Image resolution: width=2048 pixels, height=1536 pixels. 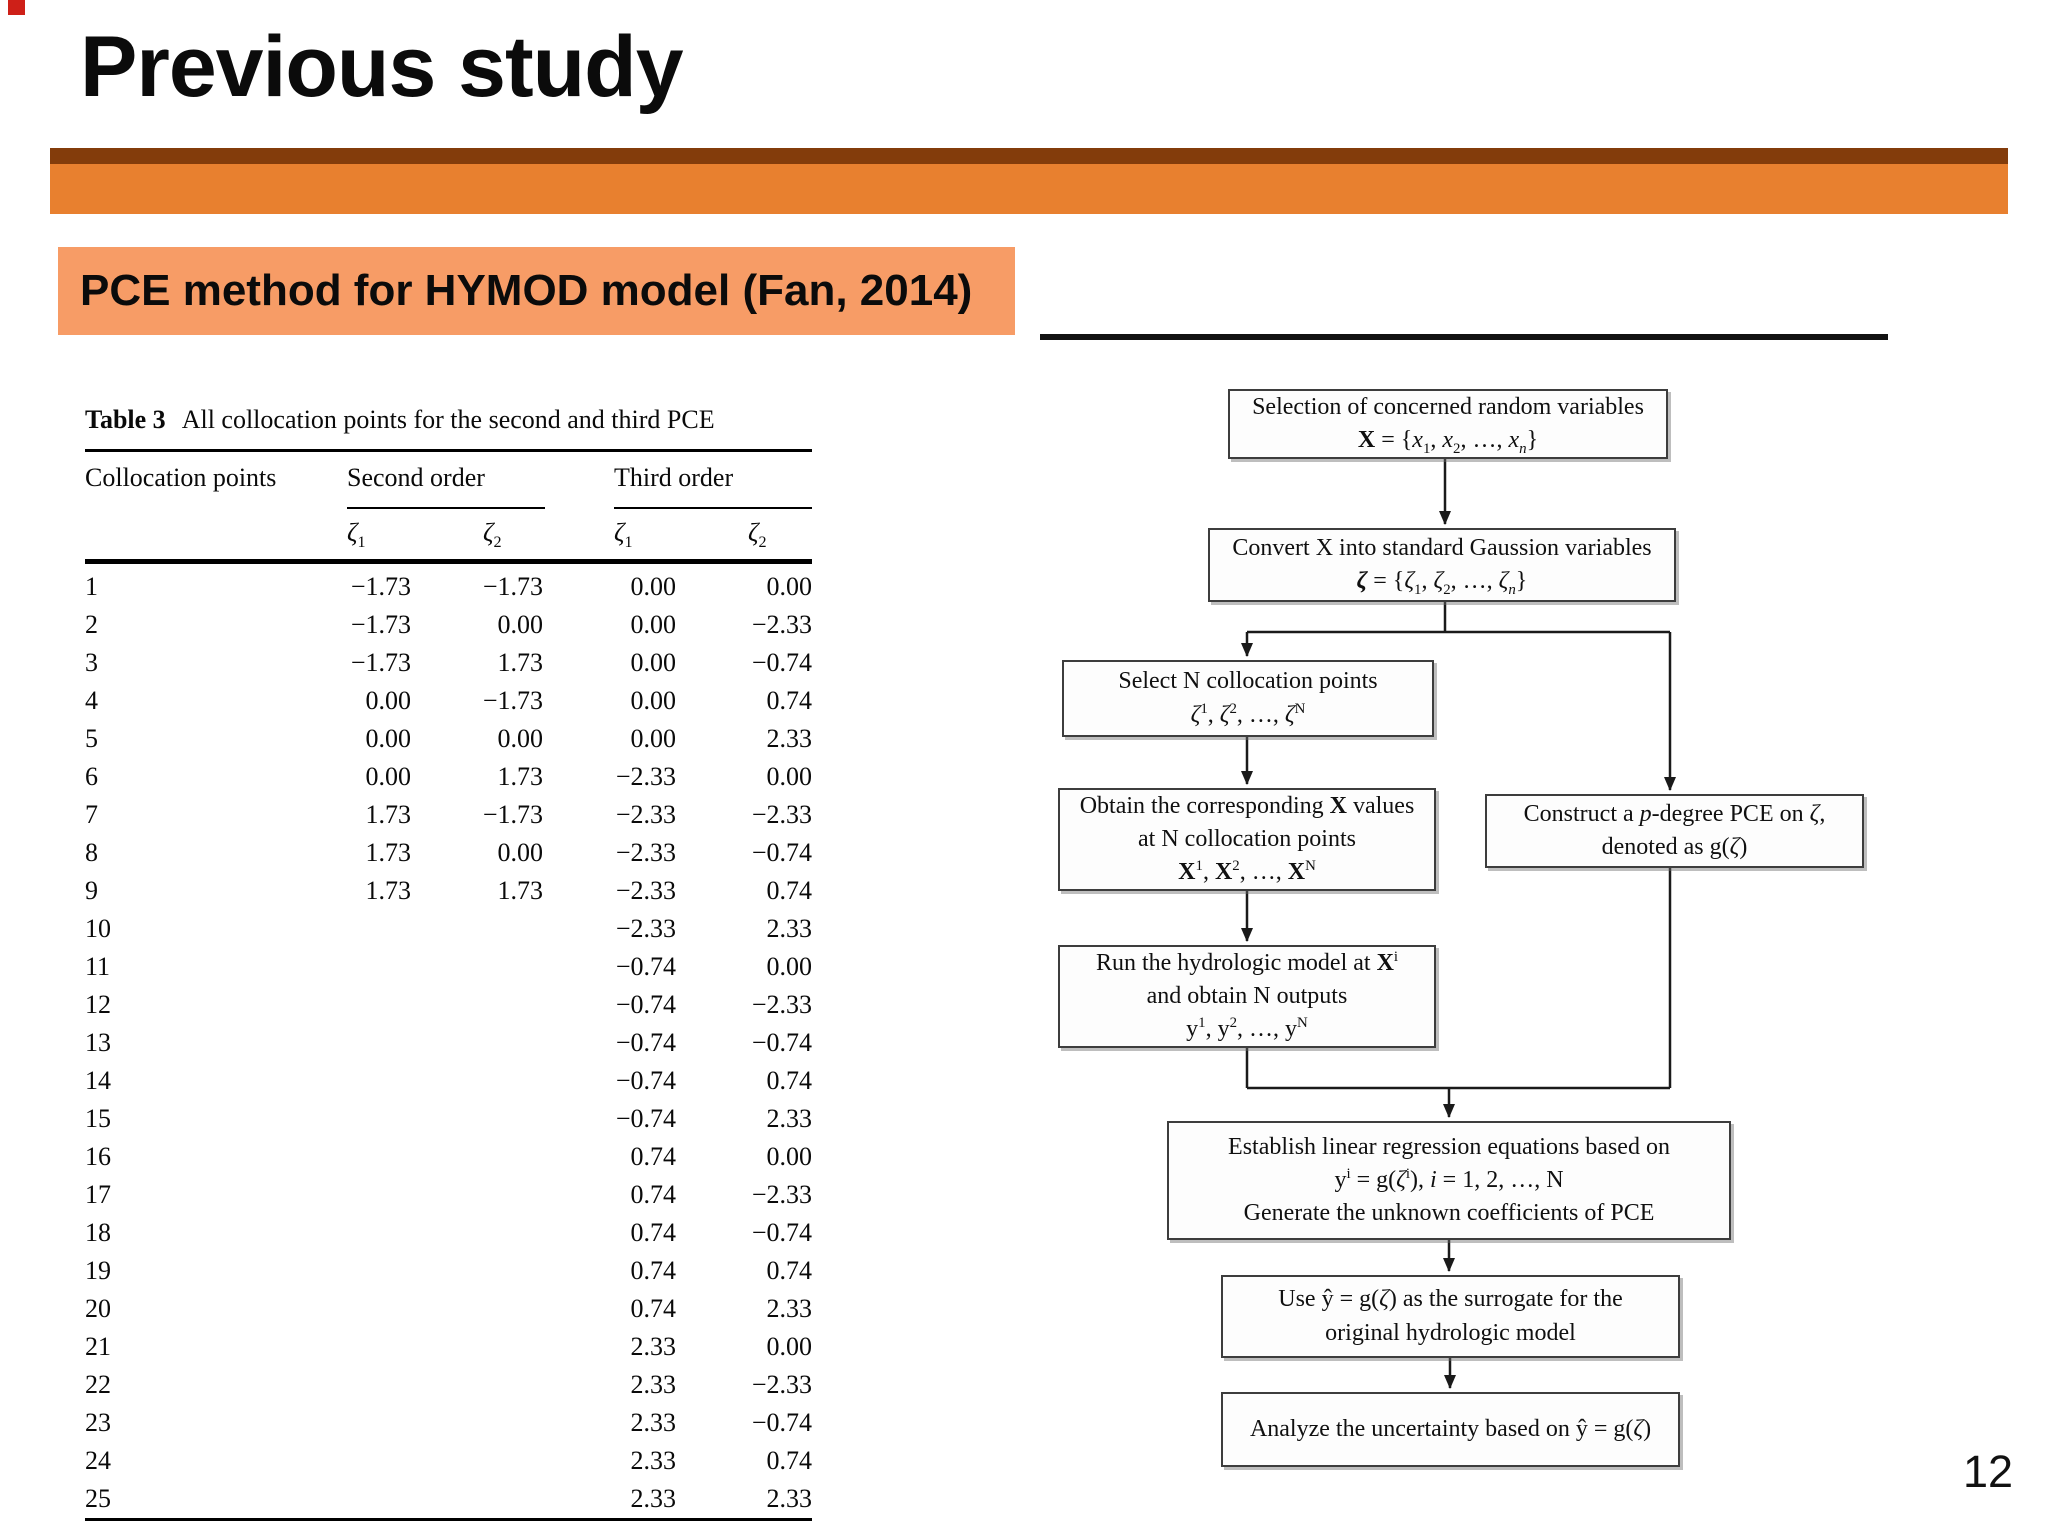 What do you see at coordinates (98, 1384) in the screenshot?
I see `row-index: 22` at bounding box center [98, 1384].